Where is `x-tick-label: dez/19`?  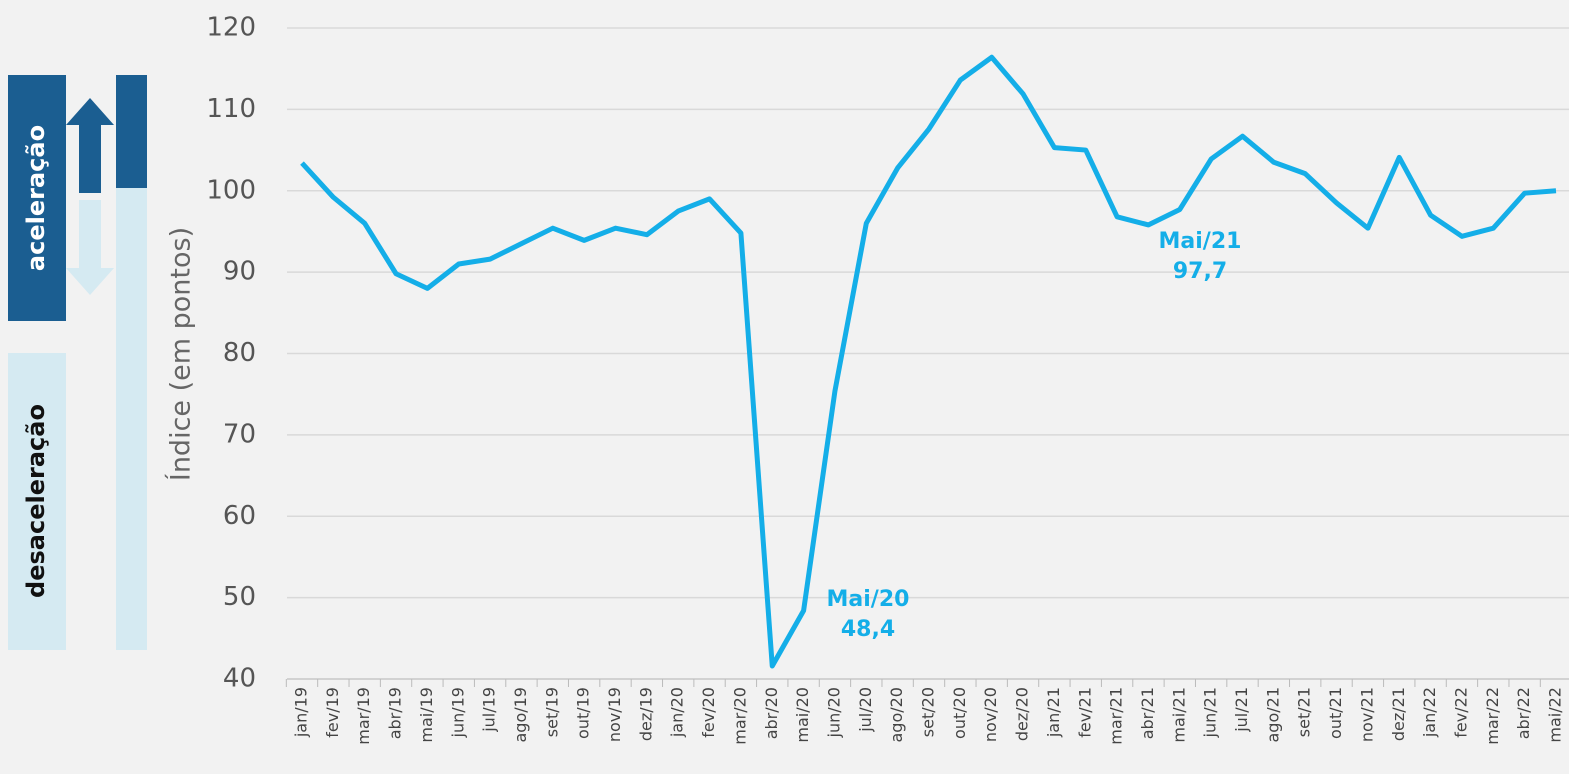 x-tick-label: dez/19 is located at coordinates (645, 714).